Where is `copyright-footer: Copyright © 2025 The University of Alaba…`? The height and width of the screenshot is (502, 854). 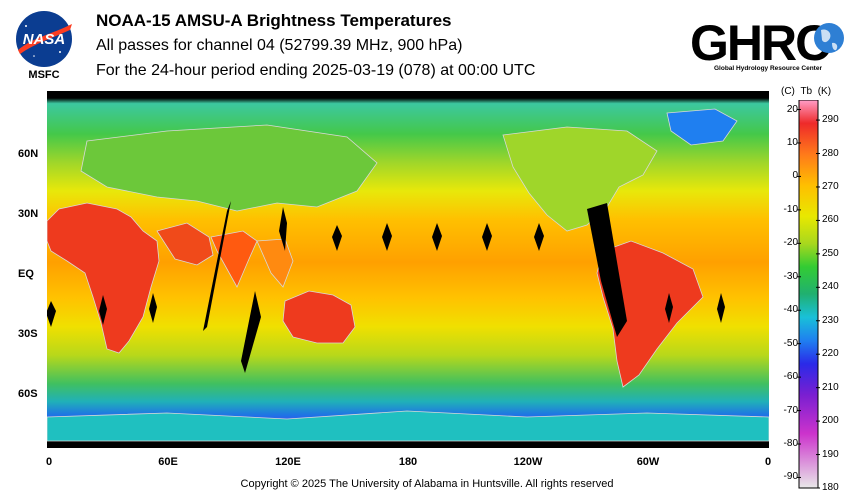 copyright-footer: Copyright © 2025 The University of Alaba… is located at coordinates (427, 484).